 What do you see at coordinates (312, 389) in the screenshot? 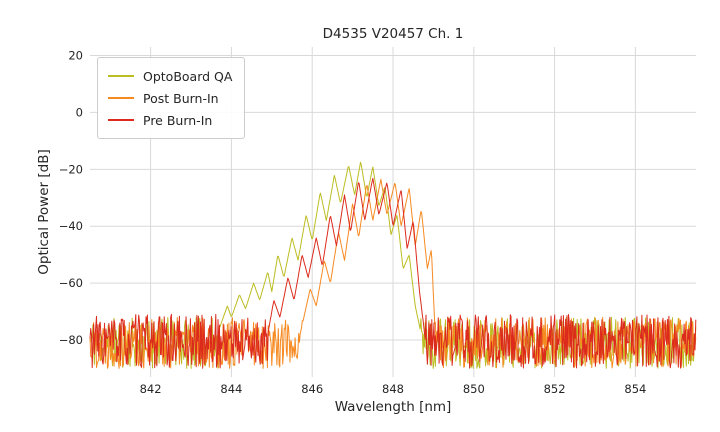
I see `x-tick-label: 846` at bounding box center [312, 389].